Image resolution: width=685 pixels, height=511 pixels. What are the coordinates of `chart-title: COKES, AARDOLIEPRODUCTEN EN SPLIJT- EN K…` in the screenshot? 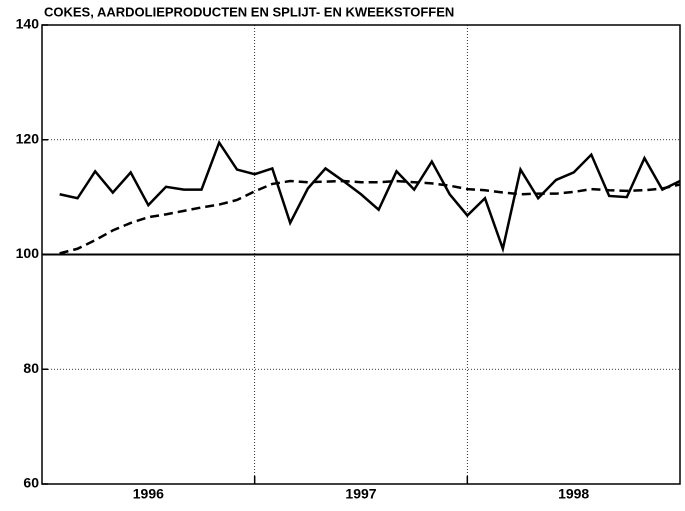 It's located at (249, 11).